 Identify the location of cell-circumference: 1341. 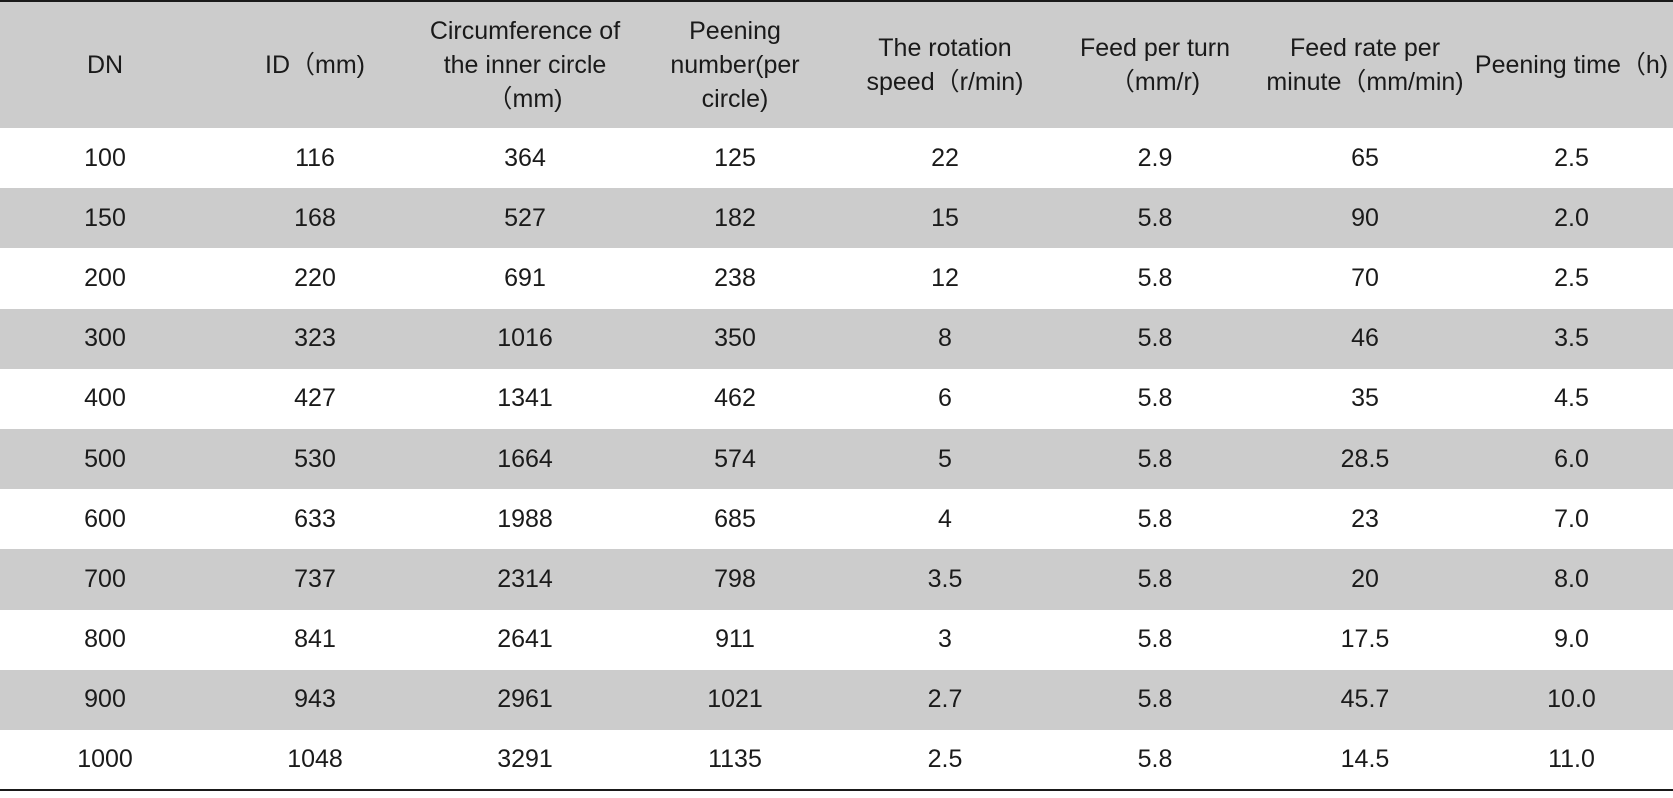
(525, 398).